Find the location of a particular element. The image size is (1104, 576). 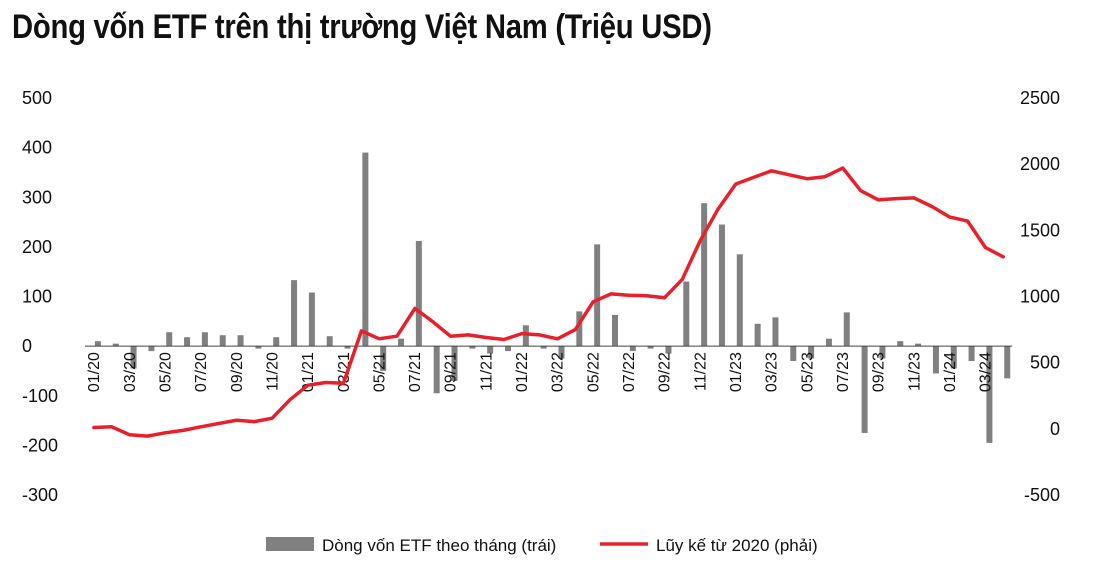

y-right-tick-label: 0 is located at coordinates (1055, 429).